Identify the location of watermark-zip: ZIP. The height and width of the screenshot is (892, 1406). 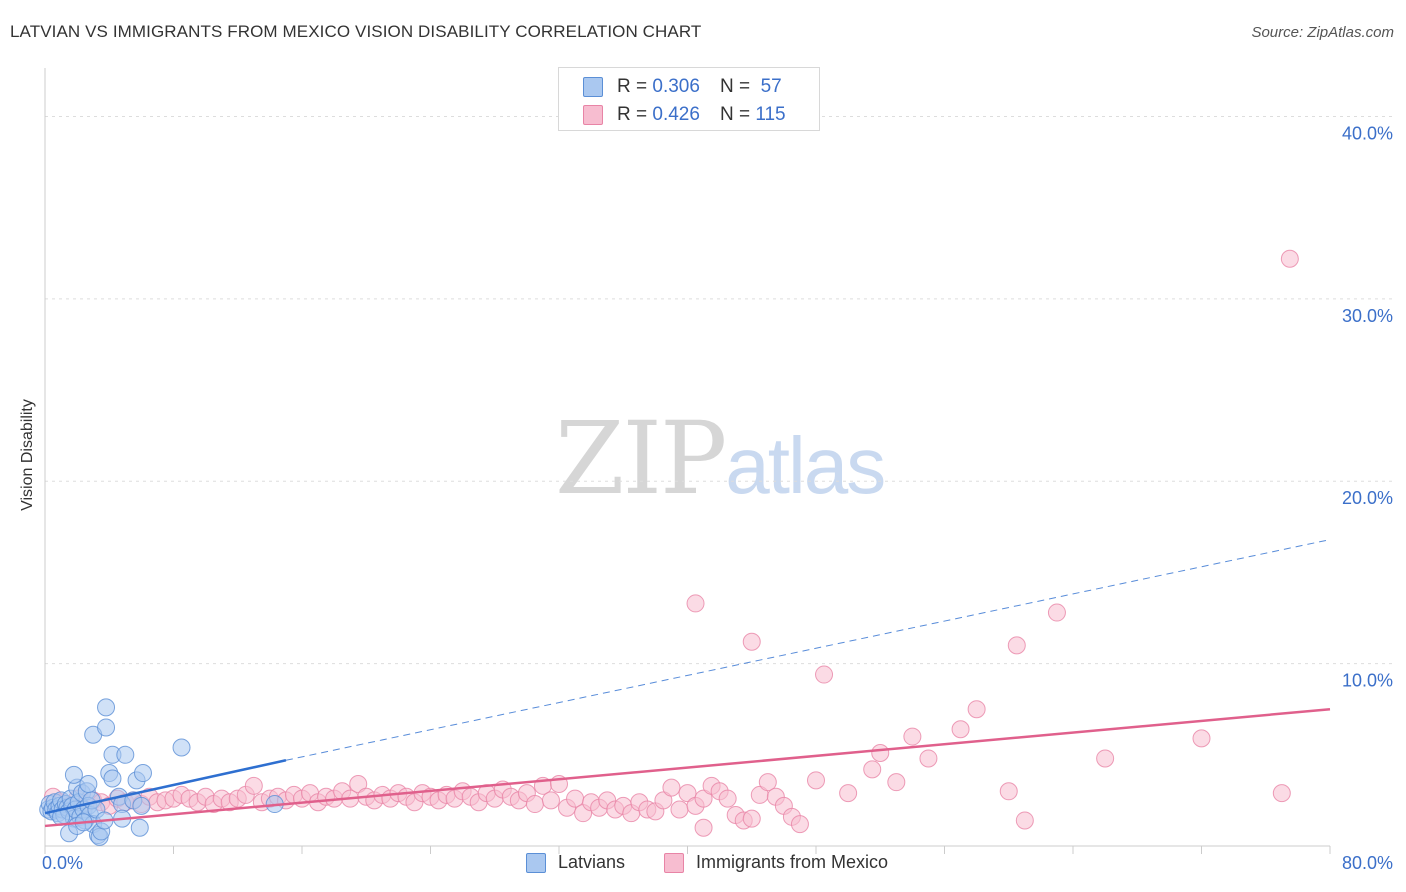
(641, 458).